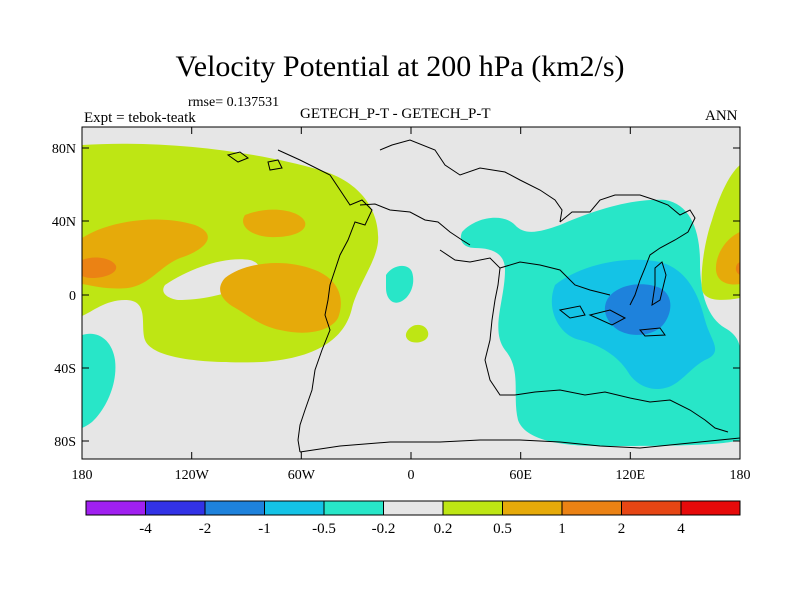 This screenshot has height=600, width=800. I want to click on y-tick-label: 80S, so click(65, 442).